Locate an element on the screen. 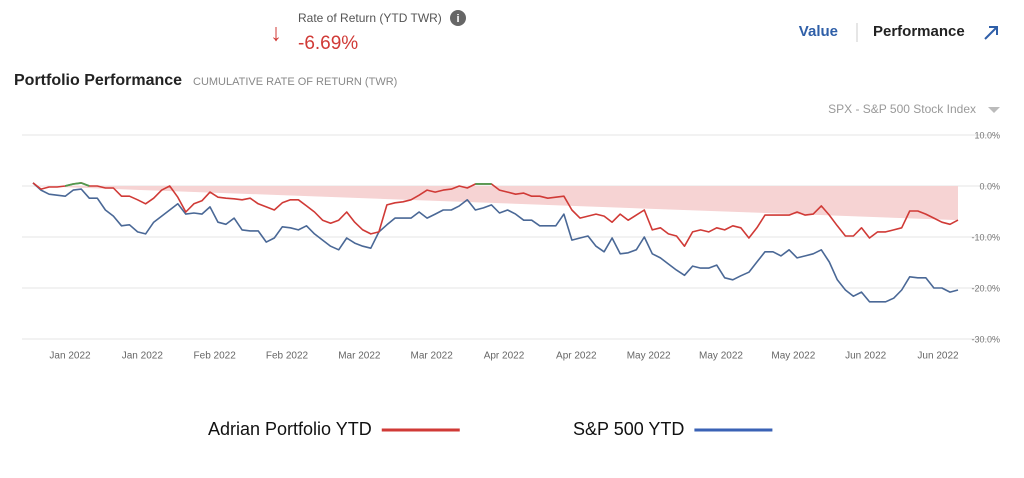 The image size is (1024, 478). y-tick-label: 10.0% is located at coordinates (987, 135).